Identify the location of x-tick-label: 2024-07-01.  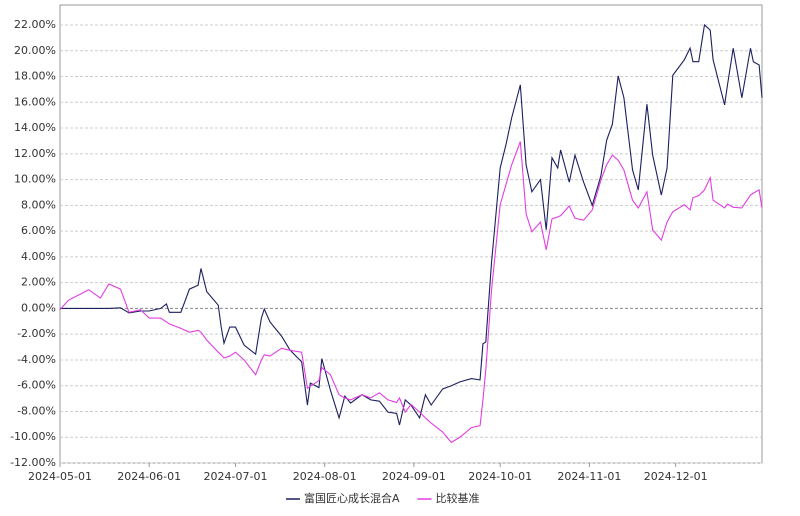
(236, 476).